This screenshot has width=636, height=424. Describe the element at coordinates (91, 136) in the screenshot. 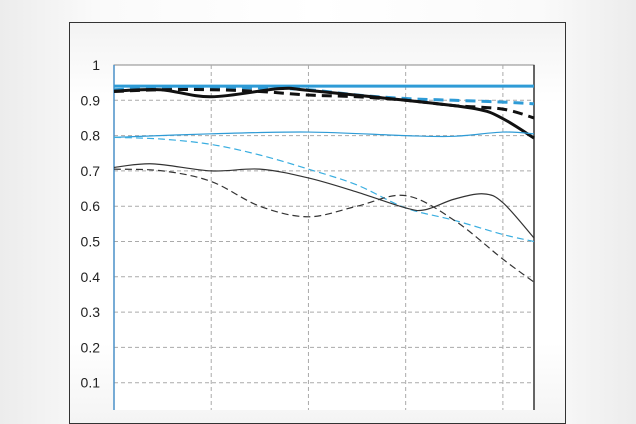

I see `y-tick-label: 0.8` at that location.